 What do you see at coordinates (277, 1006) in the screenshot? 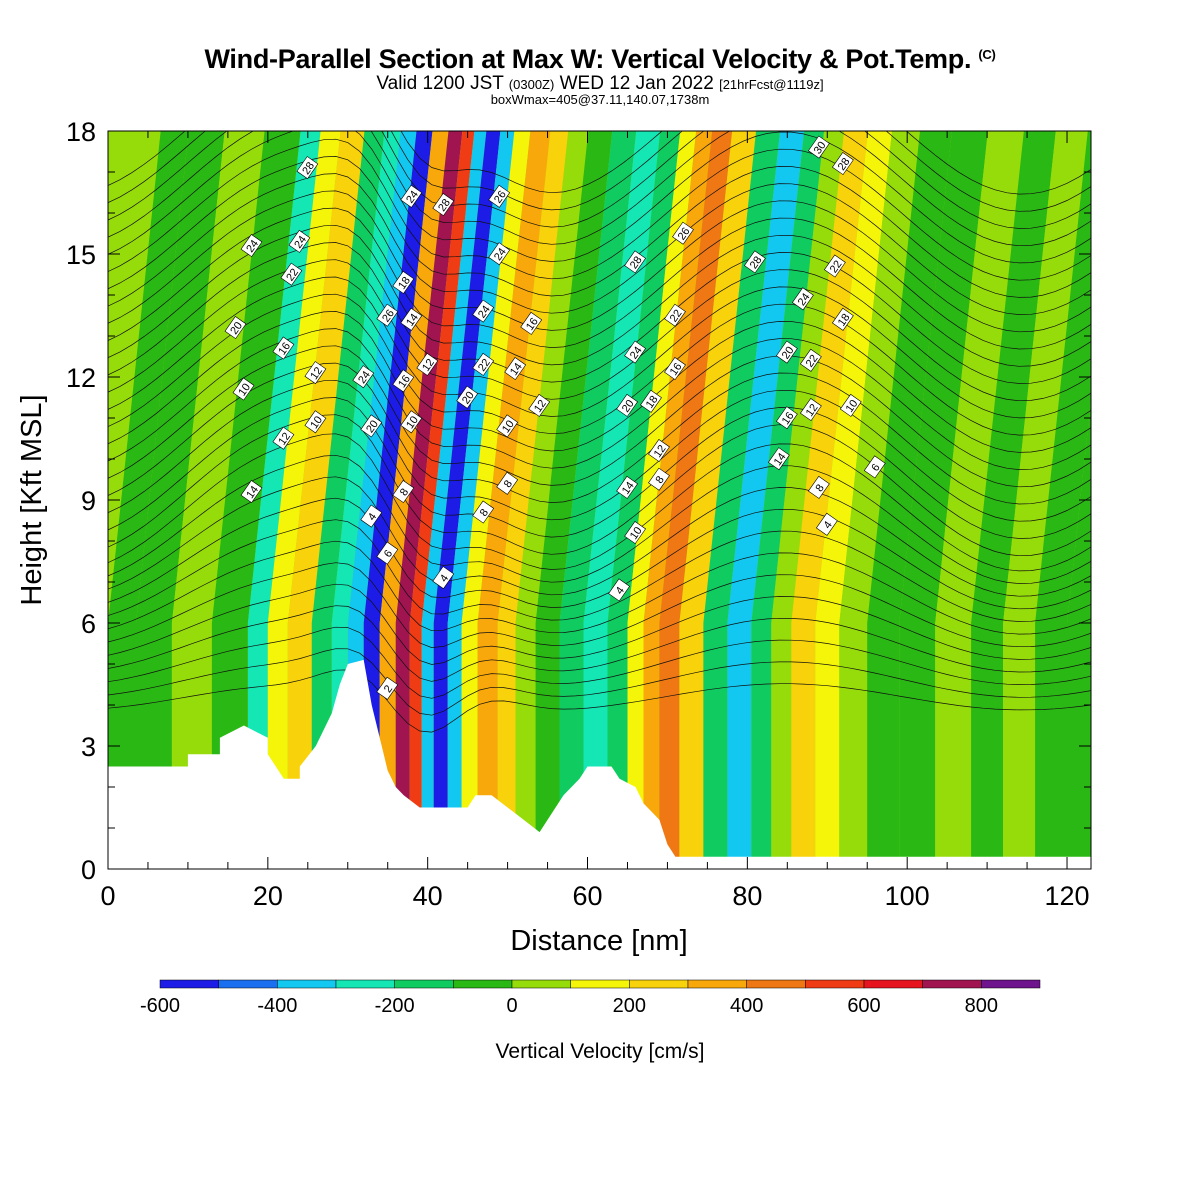
I see `colorbar-tick-label: -400` at bounding box center [277, 1006].